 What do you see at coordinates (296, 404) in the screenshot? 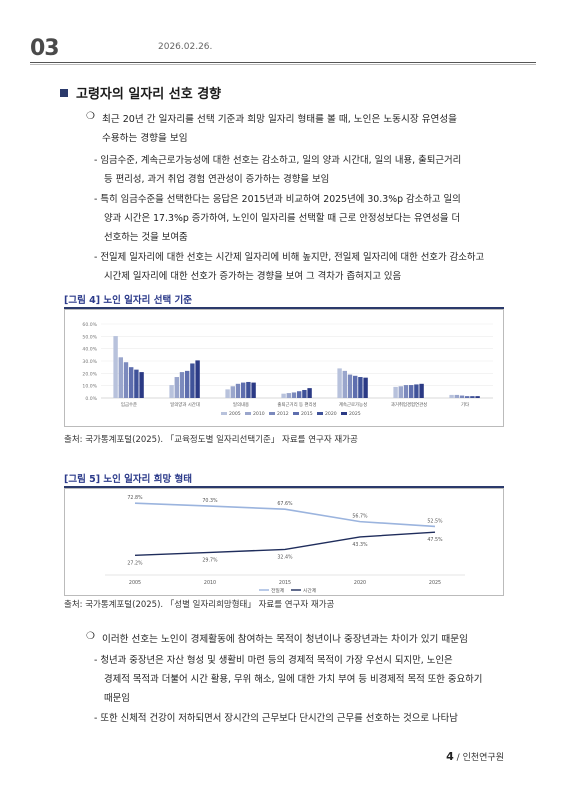
I see `x-tick-label: 출퇴근거리 등 편리성` at bounding box center [296, 404].